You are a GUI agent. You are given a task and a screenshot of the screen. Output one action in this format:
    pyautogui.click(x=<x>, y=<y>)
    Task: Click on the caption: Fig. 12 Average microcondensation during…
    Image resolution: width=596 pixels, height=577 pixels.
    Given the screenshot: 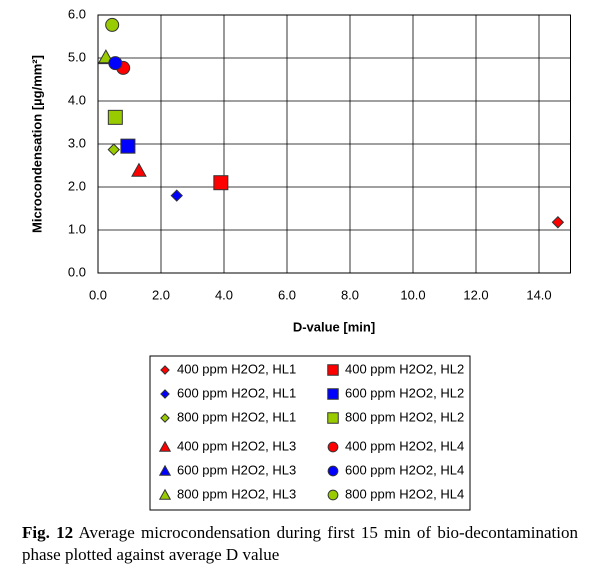 What is the action you would take?
    pyautogui.click(x=300, y=544)
    